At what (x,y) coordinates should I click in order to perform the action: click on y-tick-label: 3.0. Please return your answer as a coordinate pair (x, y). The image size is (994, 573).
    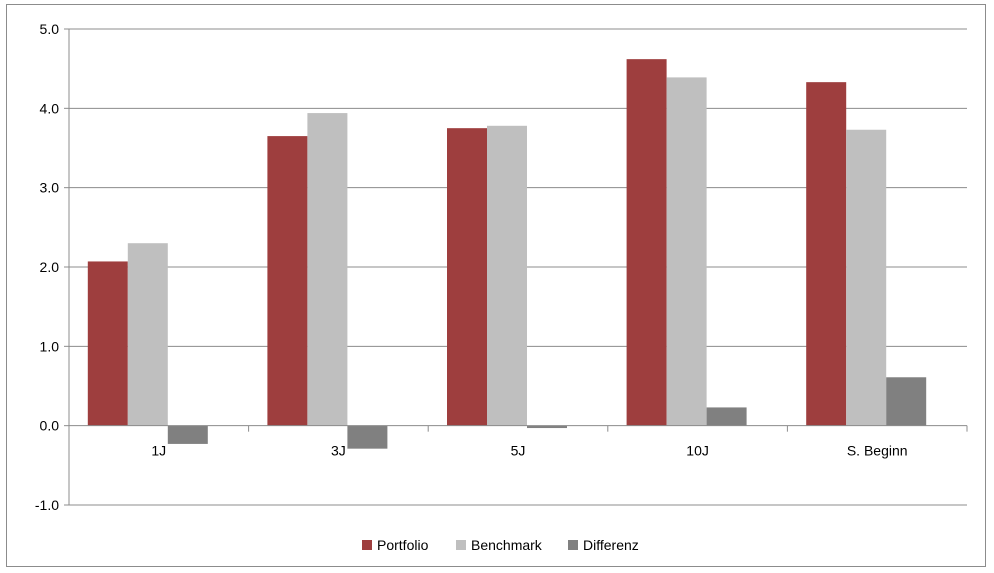
    Looking at the image, I should click on (50, 188).